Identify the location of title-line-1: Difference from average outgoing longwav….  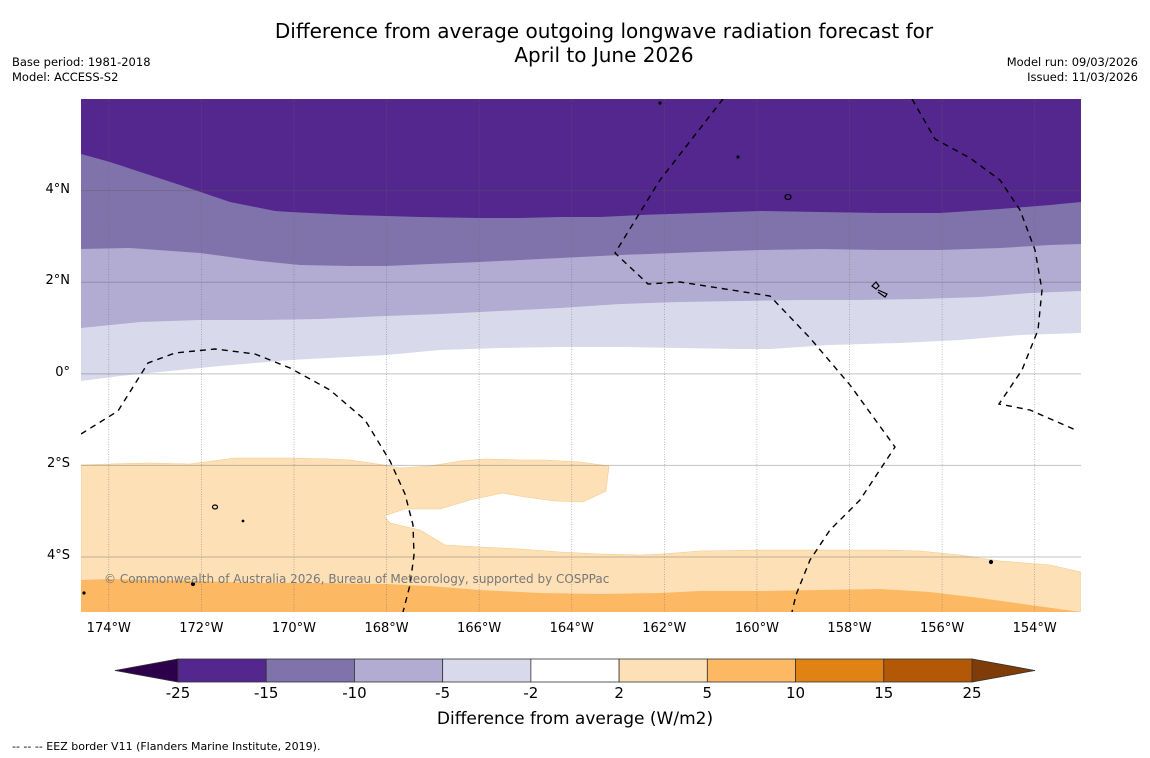
(604, 31).